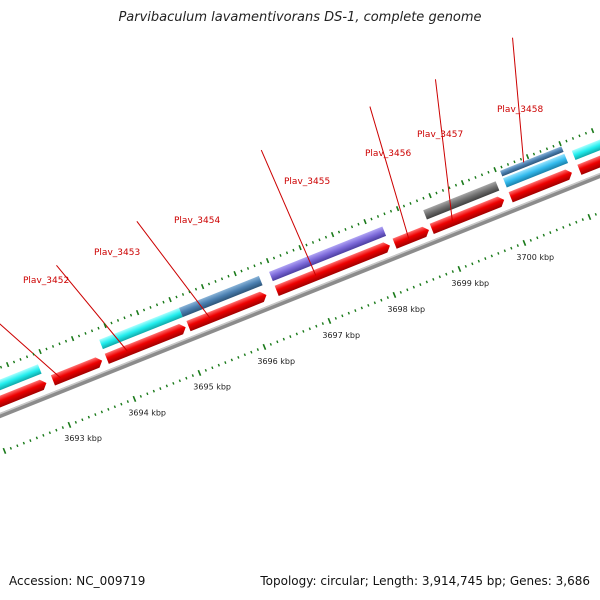 This screenshot has height=600, width=600. Describe the element at coordinates (520, 110) in the screenshot. I see `gene-label-plav-3458: Plav_3458` at that location.